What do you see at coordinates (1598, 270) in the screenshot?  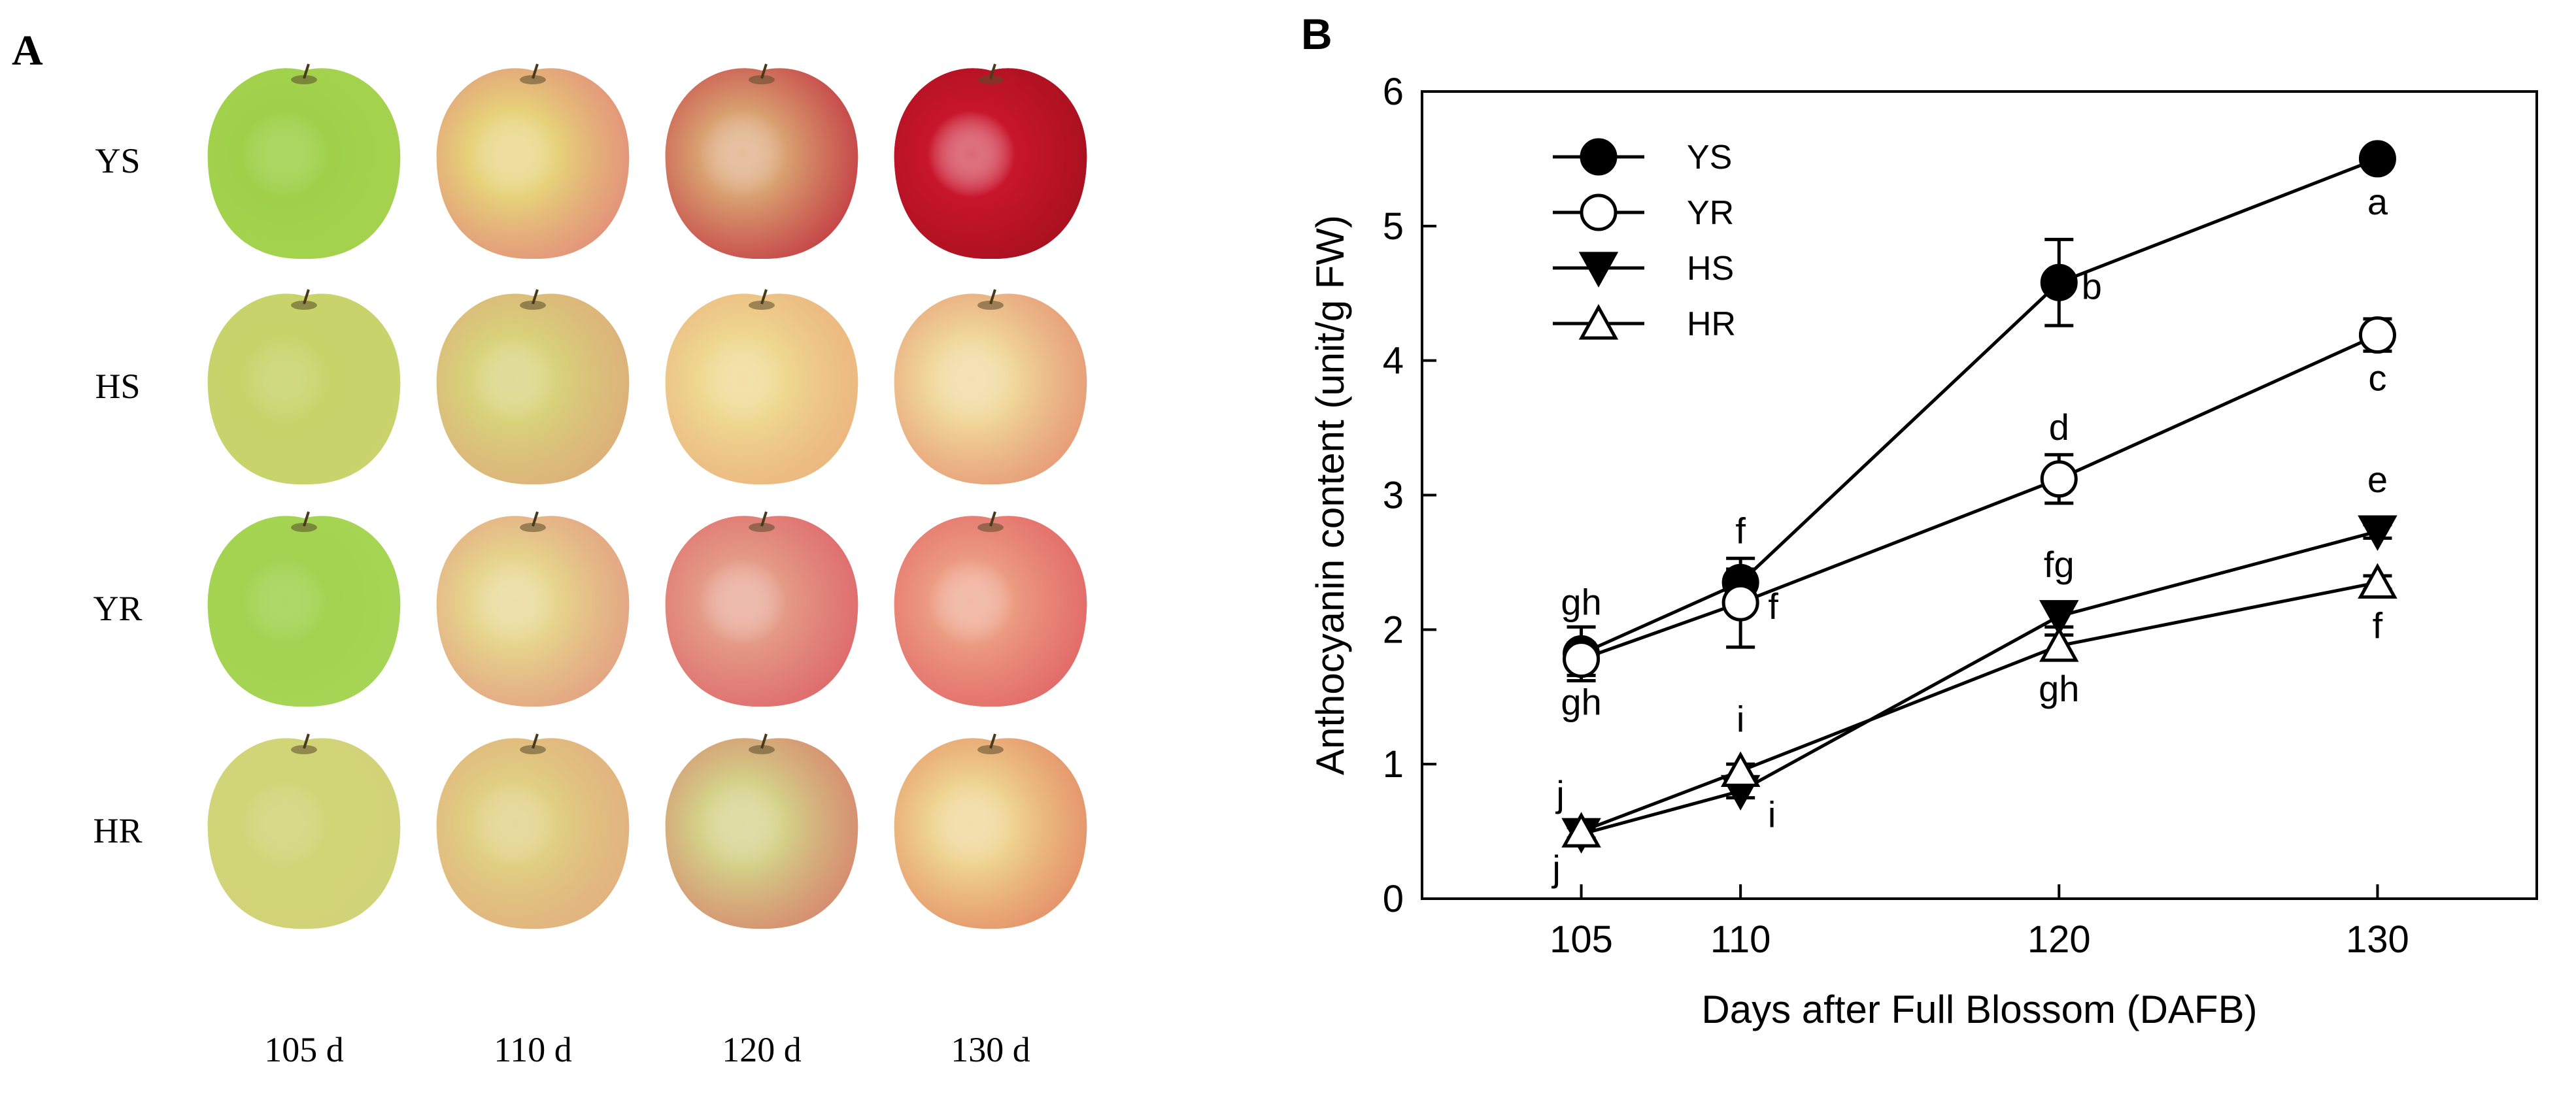 I see `legend-marker-hs` at bounding box center [1598, 270].